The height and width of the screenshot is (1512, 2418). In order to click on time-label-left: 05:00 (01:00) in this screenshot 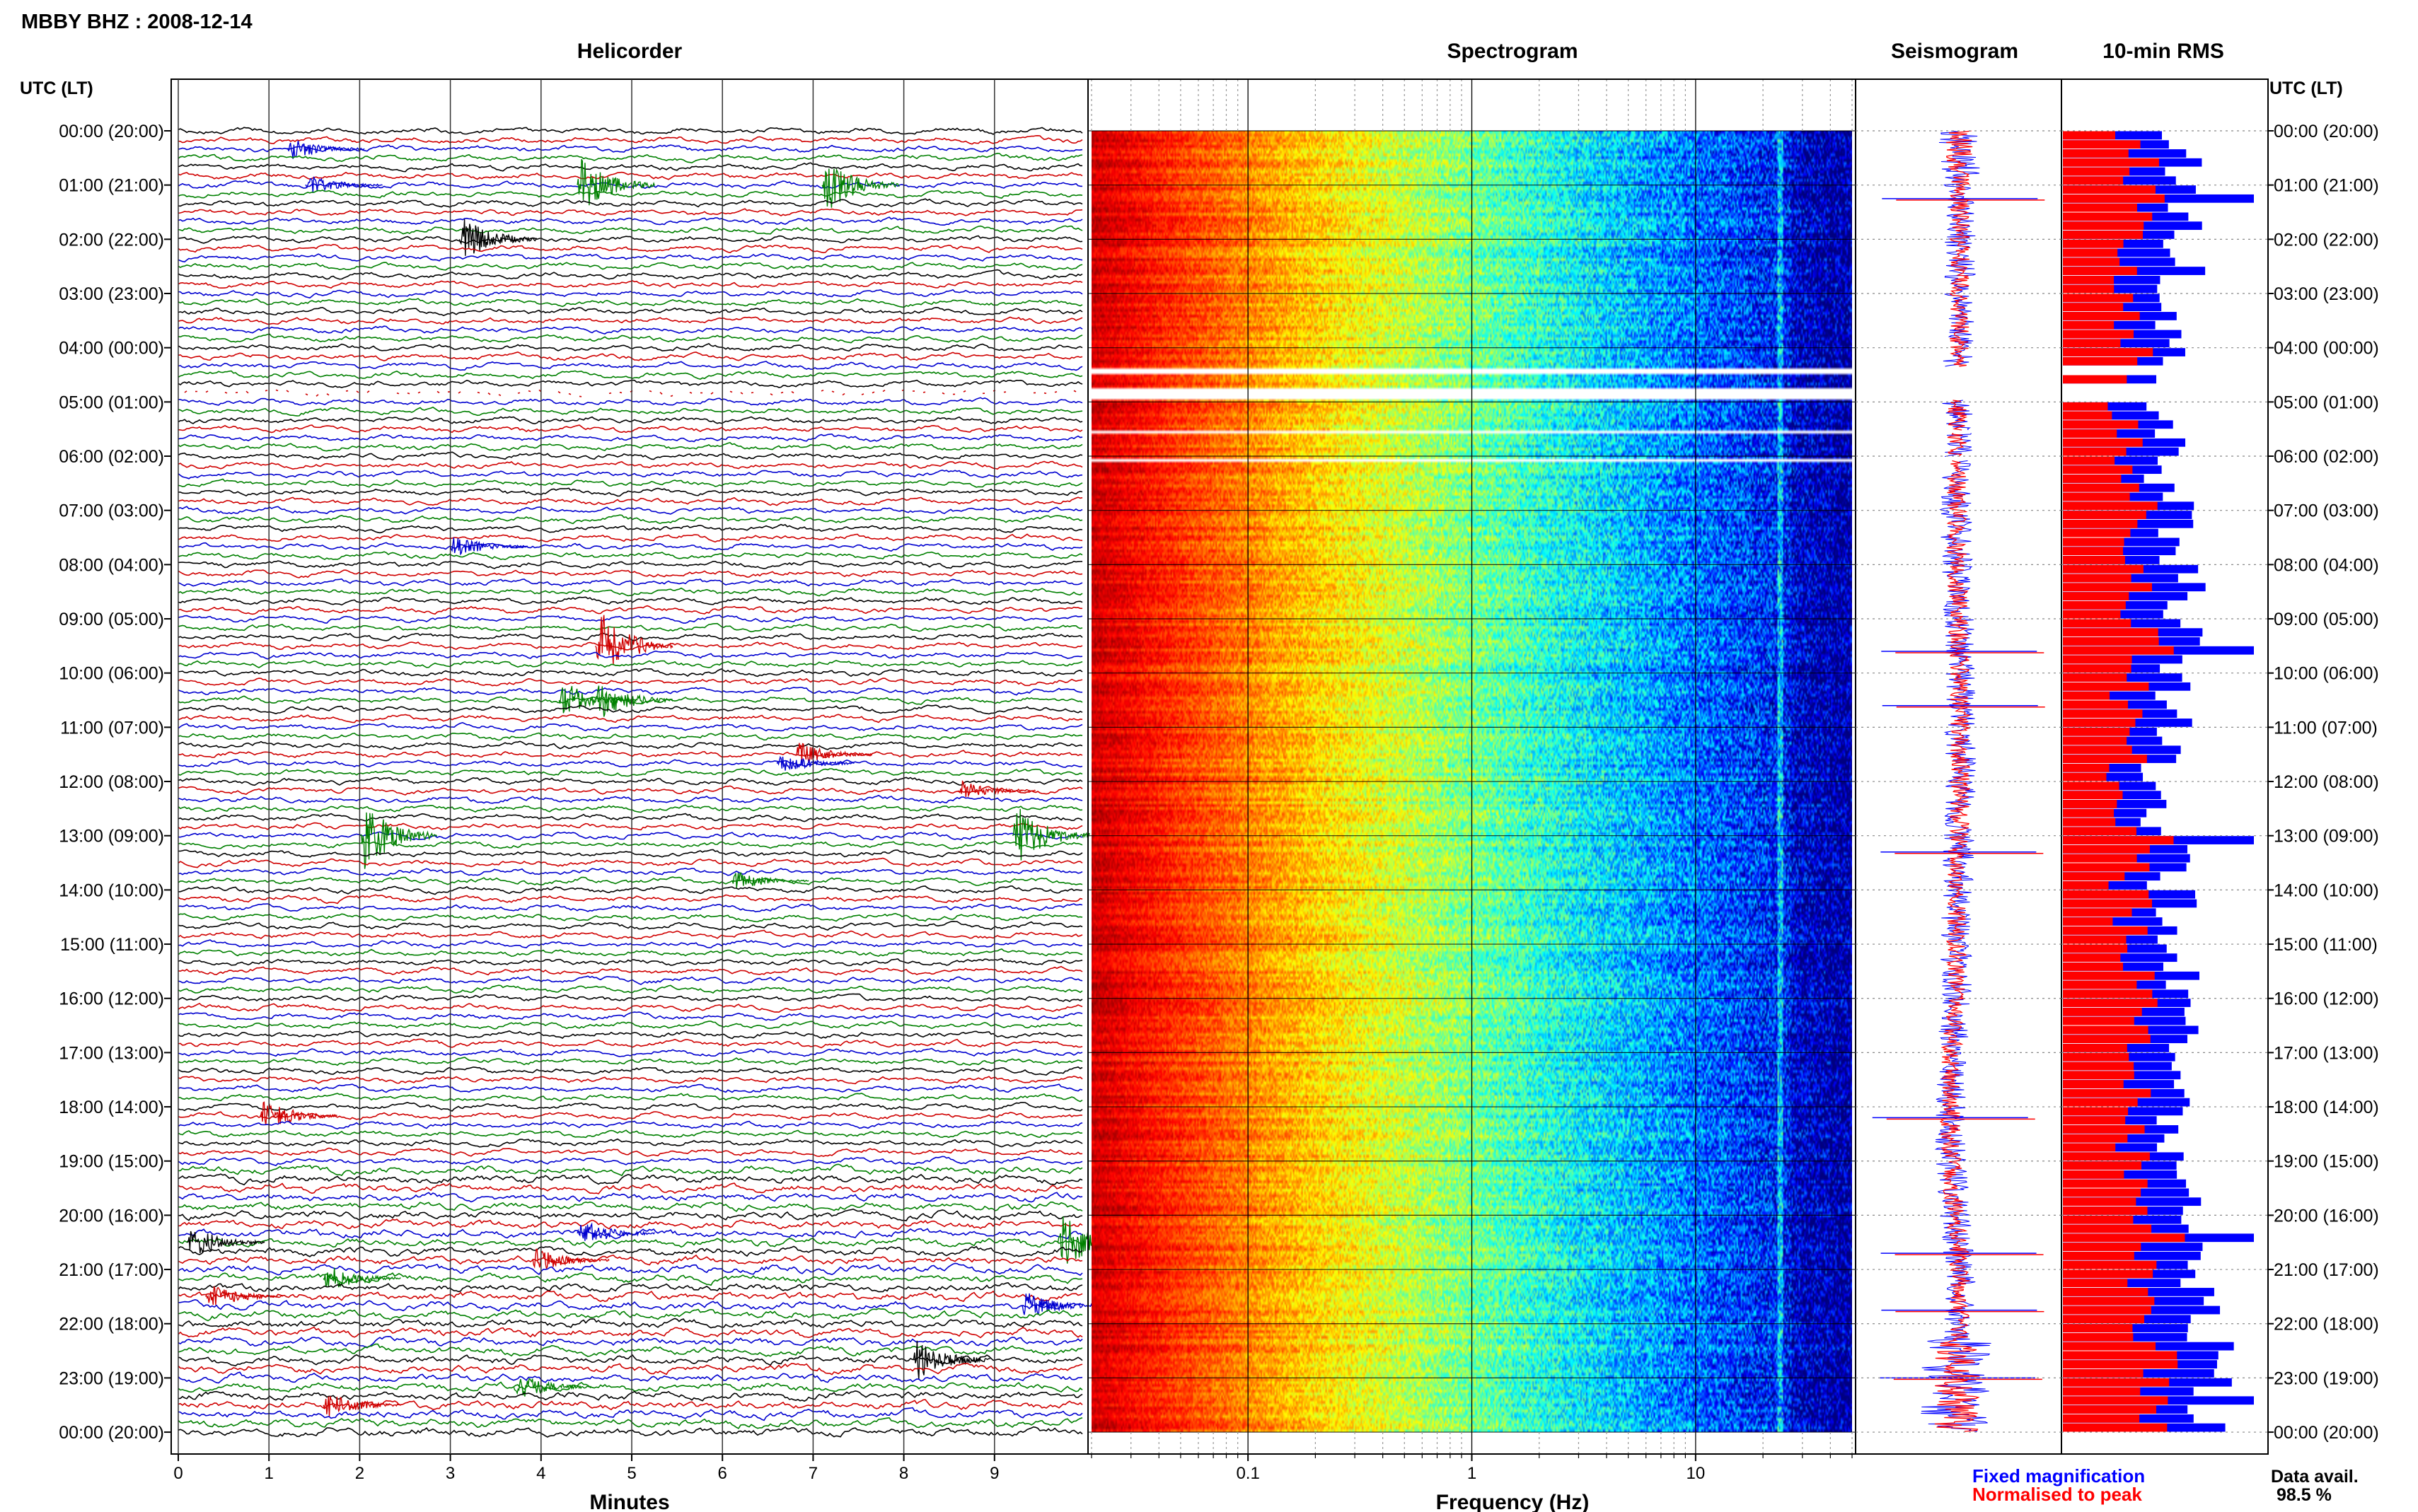, I will do `click(111, 402)`.